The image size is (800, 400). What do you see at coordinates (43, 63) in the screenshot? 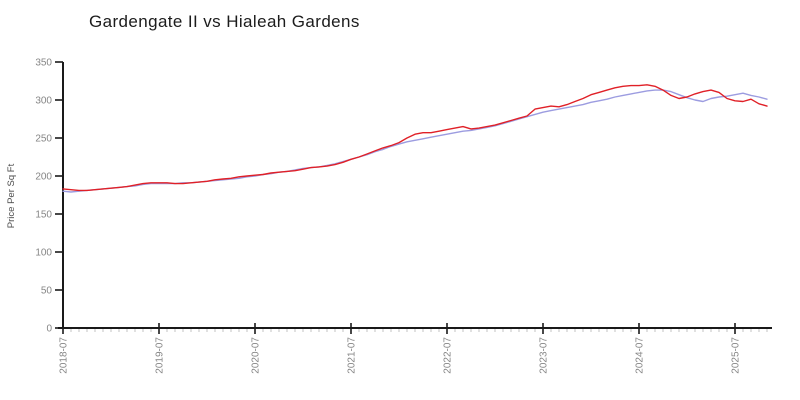
I see `y-tick-label: 350` at bounding box center [43, 63].